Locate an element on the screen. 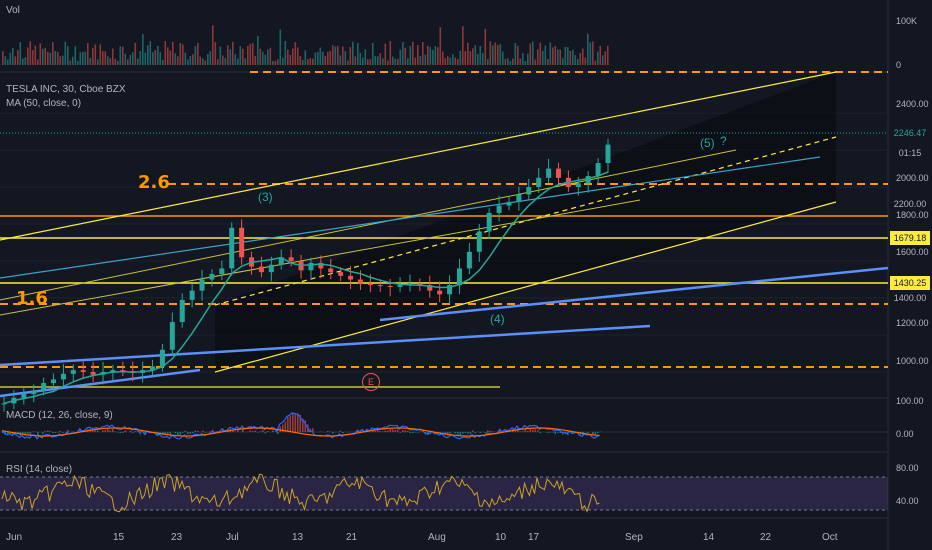 The image size is (932, 550). volume-tick-100k: 100K is located at coordinates (907, 21).